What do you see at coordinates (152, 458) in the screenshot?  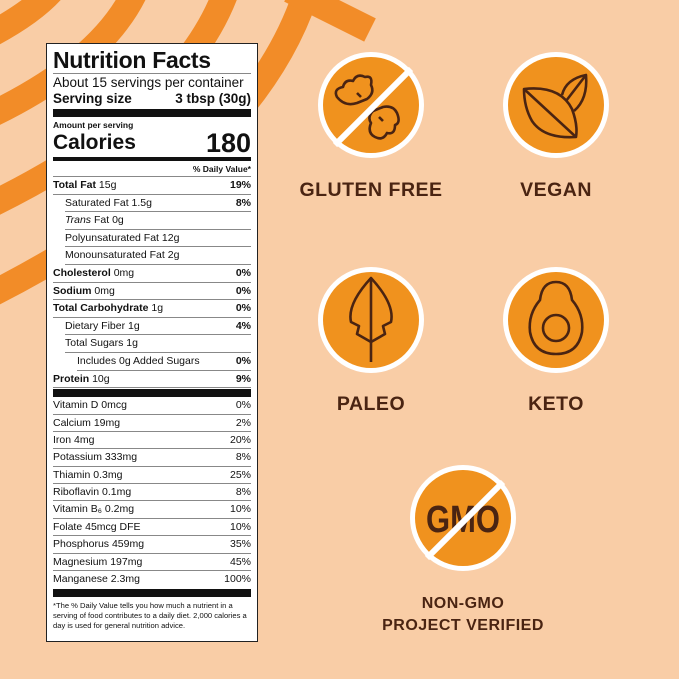 I see `vitamin-row: Potassium 333mg 8%` at bounding box center [152, 458].